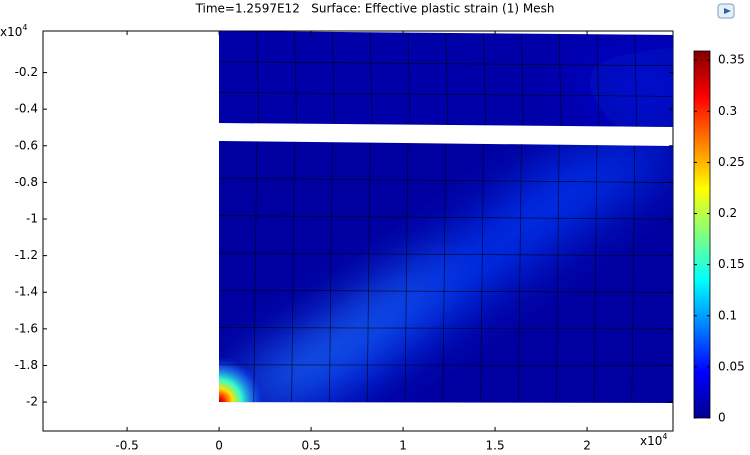  Describe the element at coordinates (26, 182) in the screenshot. I see `y-tick-label: -0.8` at that location.